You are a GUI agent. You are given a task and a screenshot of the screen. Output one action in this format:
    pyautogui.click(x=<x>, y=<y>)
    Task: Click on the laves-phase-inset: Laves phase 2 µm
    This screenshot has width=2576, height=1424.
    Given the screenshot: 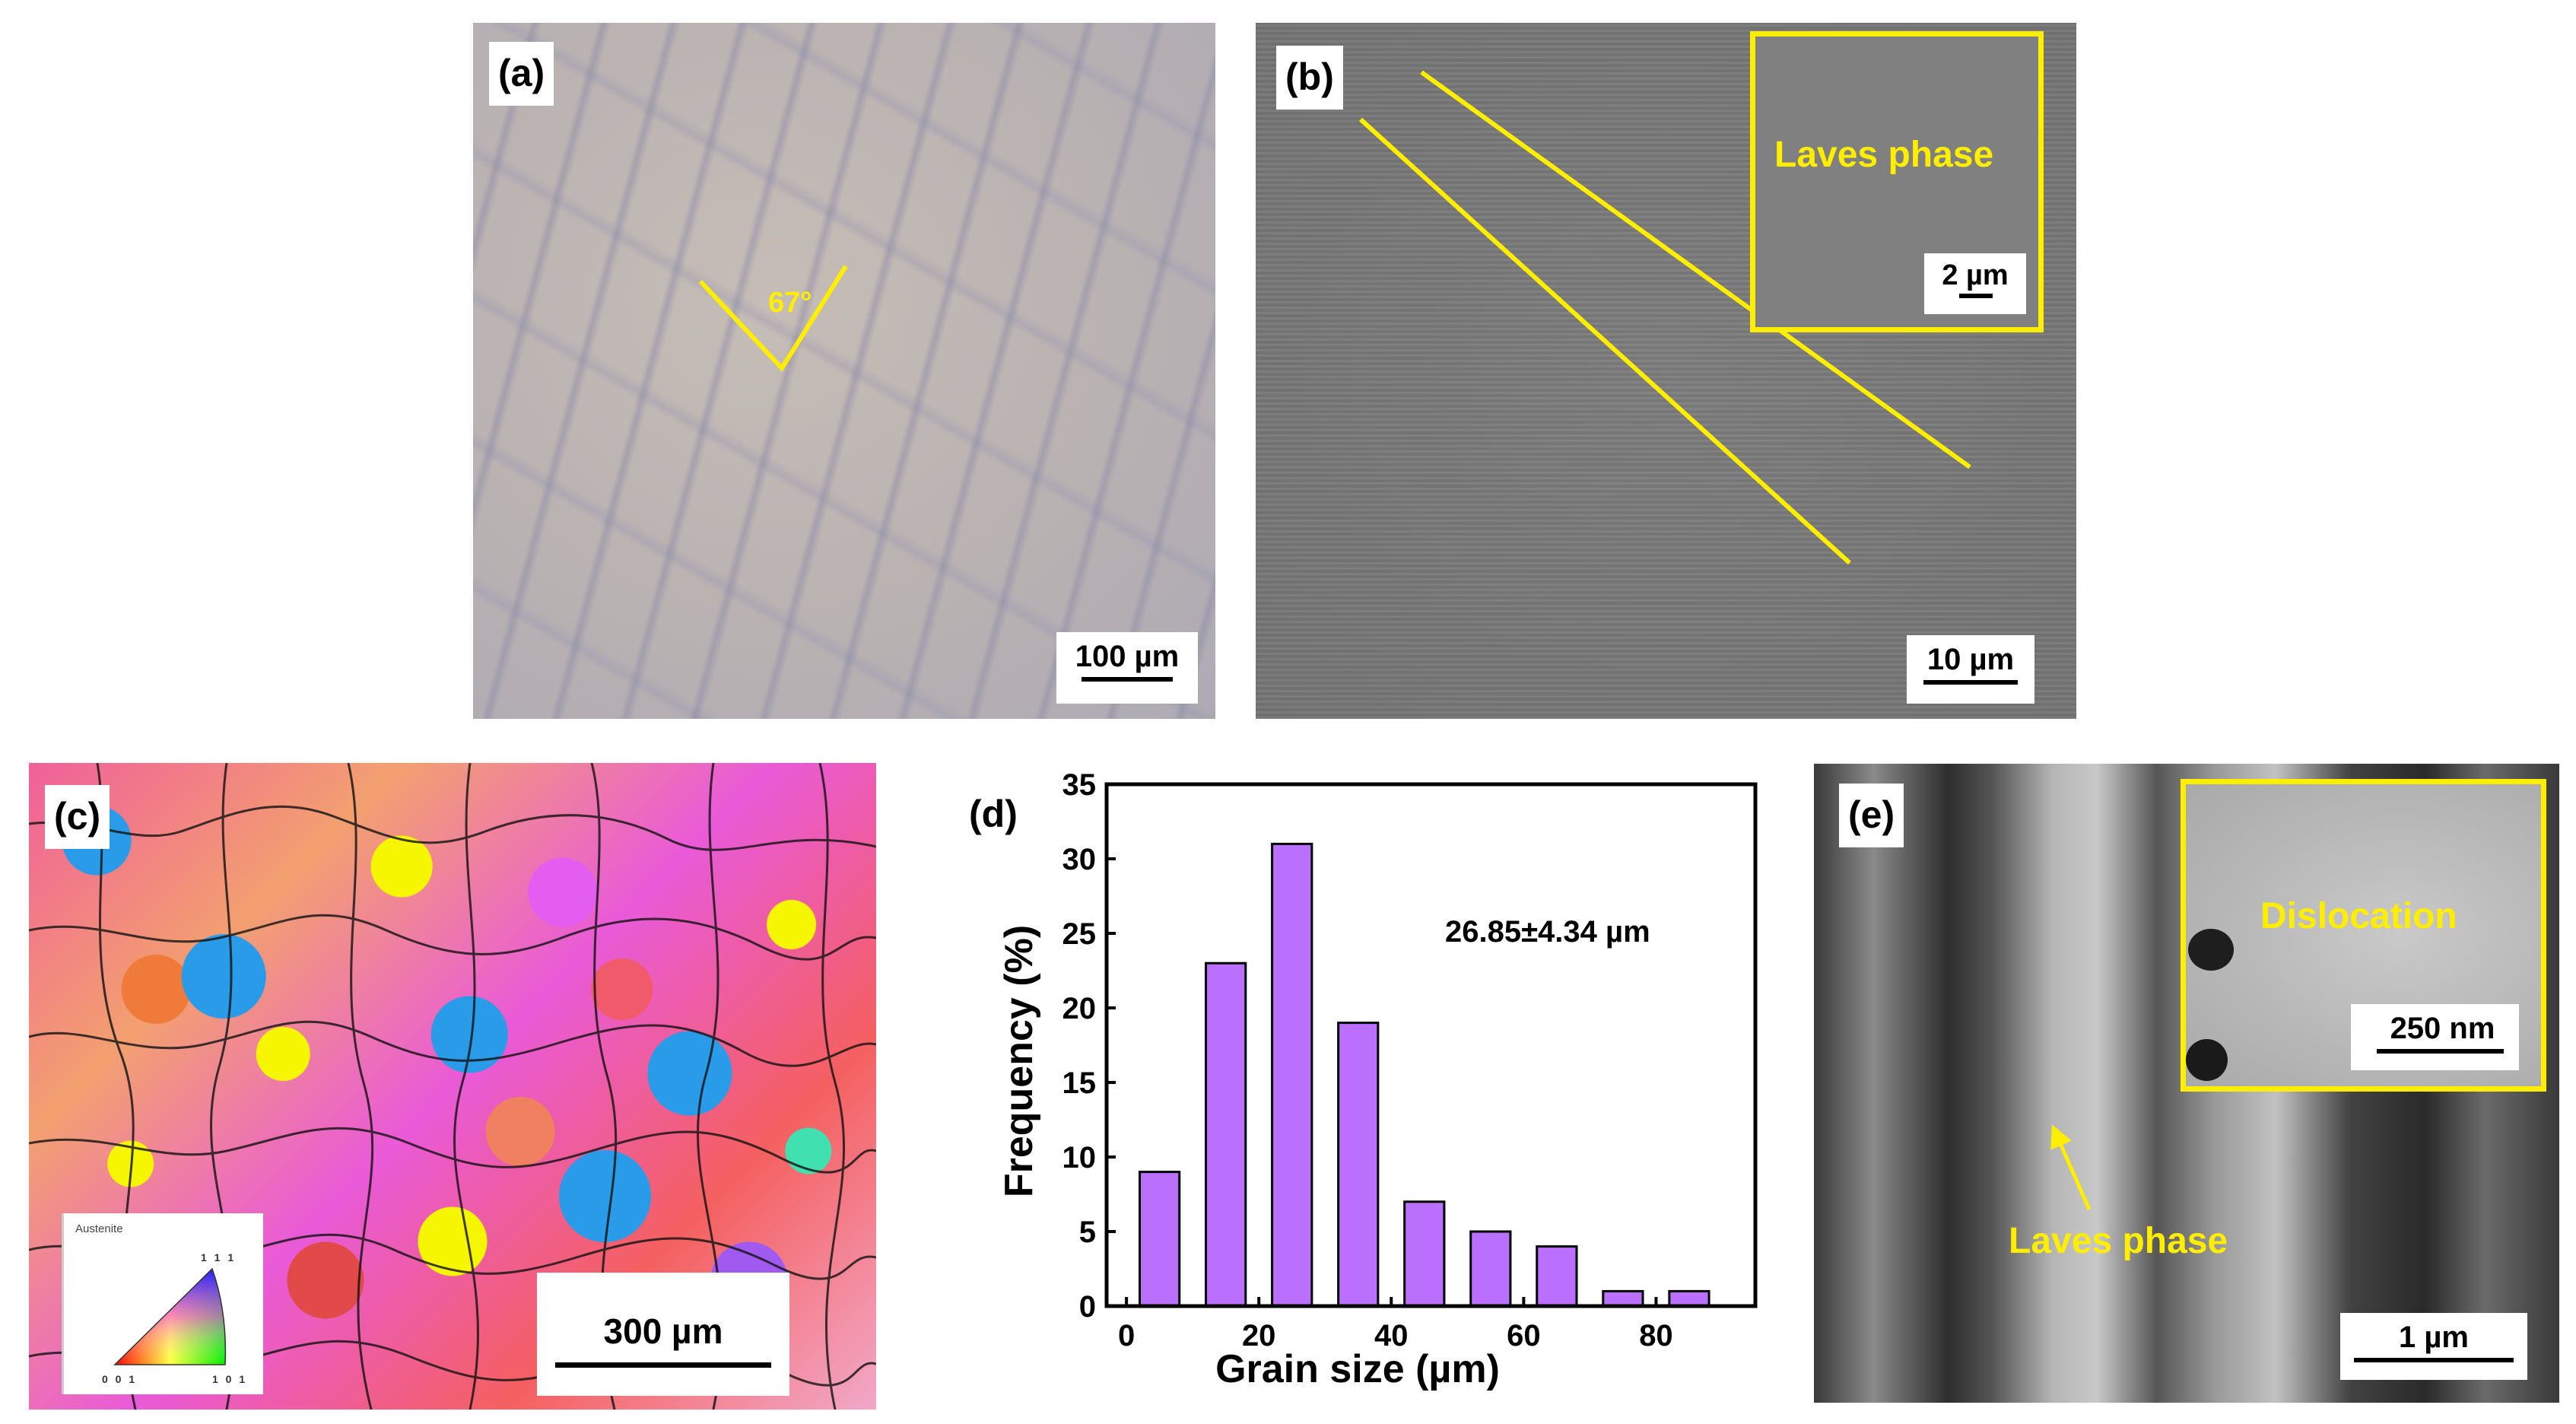 What is the action you would take?
    pyautogui.click(x=1897, y=181)
    